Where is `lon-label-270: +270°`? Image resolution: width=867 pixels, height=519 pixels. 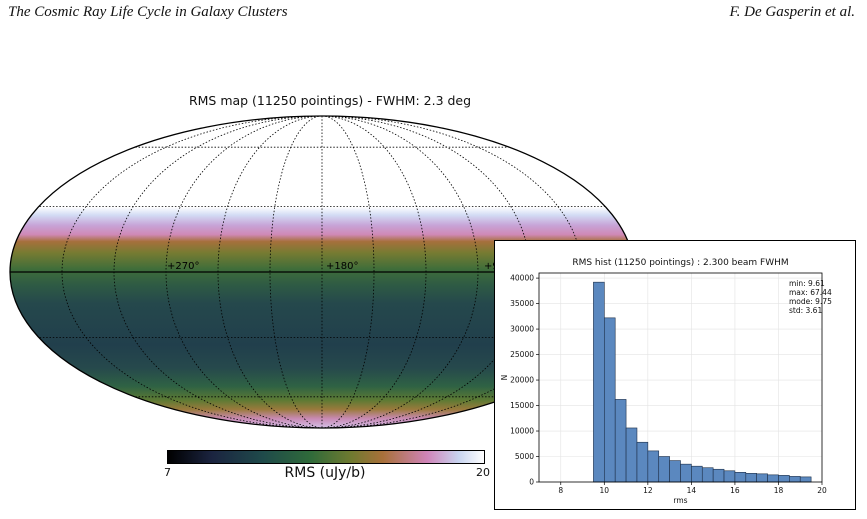
lon-label-270: +270° is located at coordinates (183, 266).